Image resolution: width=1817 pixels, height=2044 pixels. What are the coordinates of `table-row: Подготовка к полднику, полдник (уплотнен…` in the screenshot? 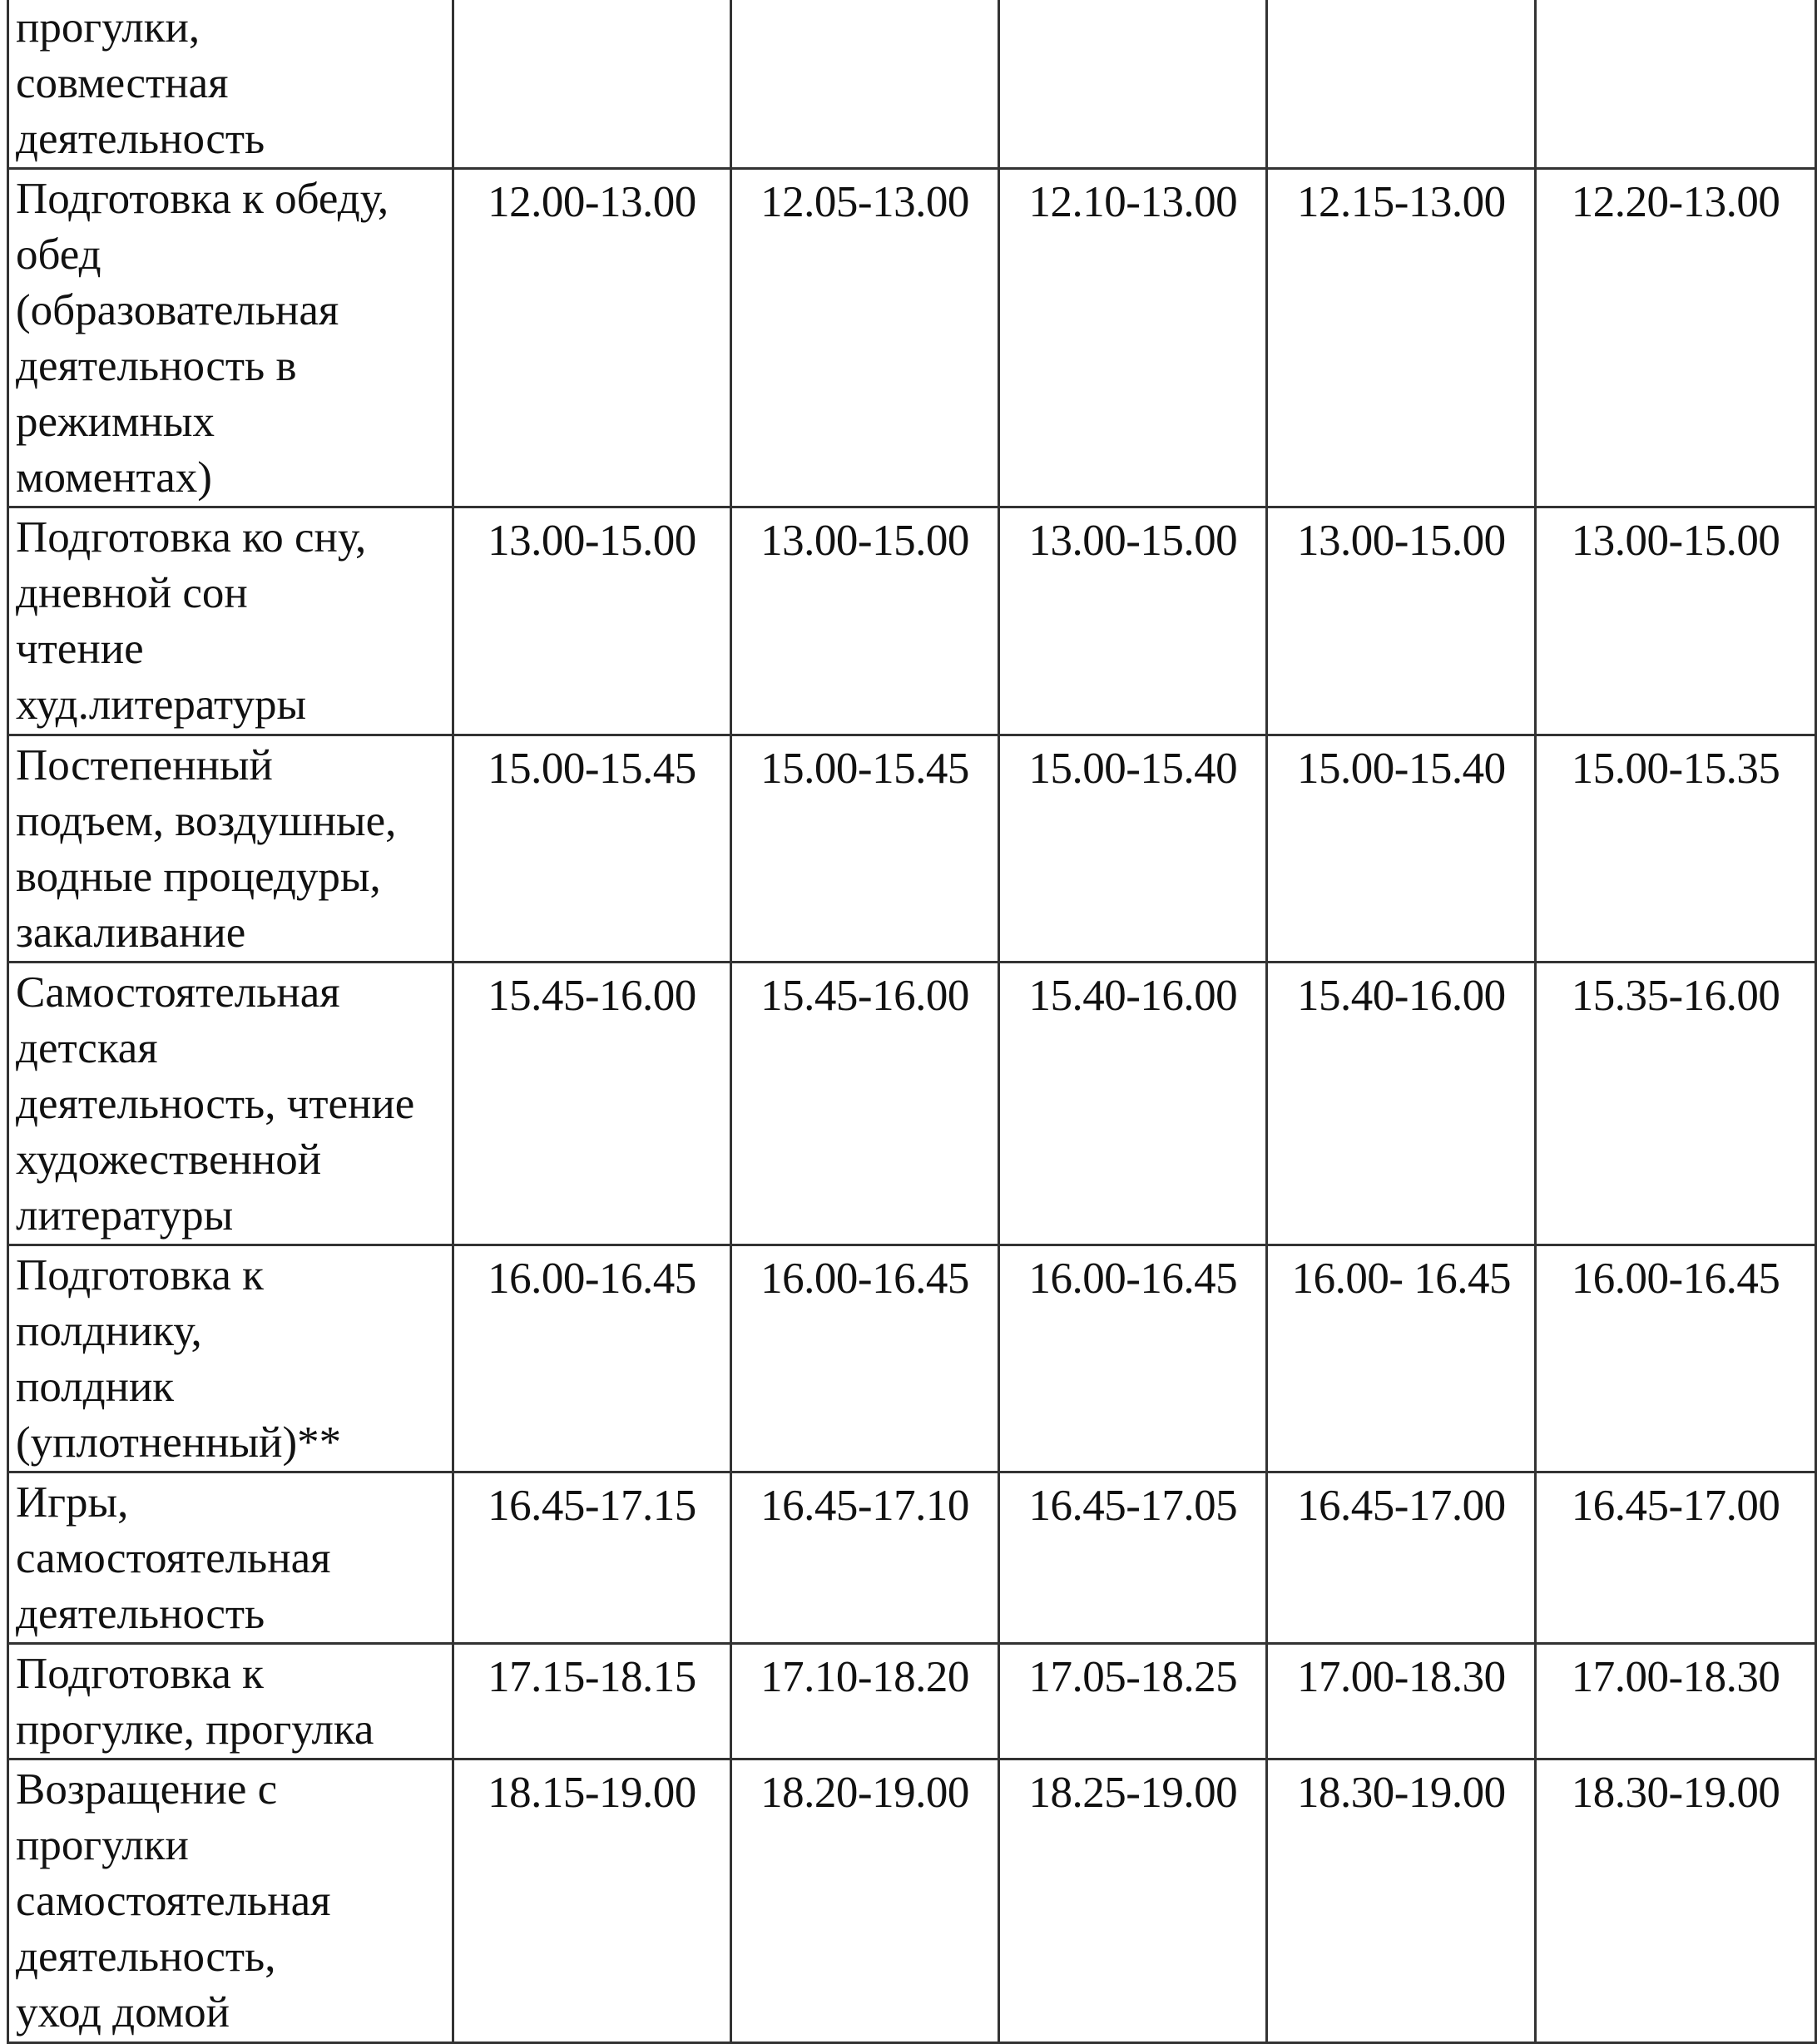 It's located at (912, 1358).